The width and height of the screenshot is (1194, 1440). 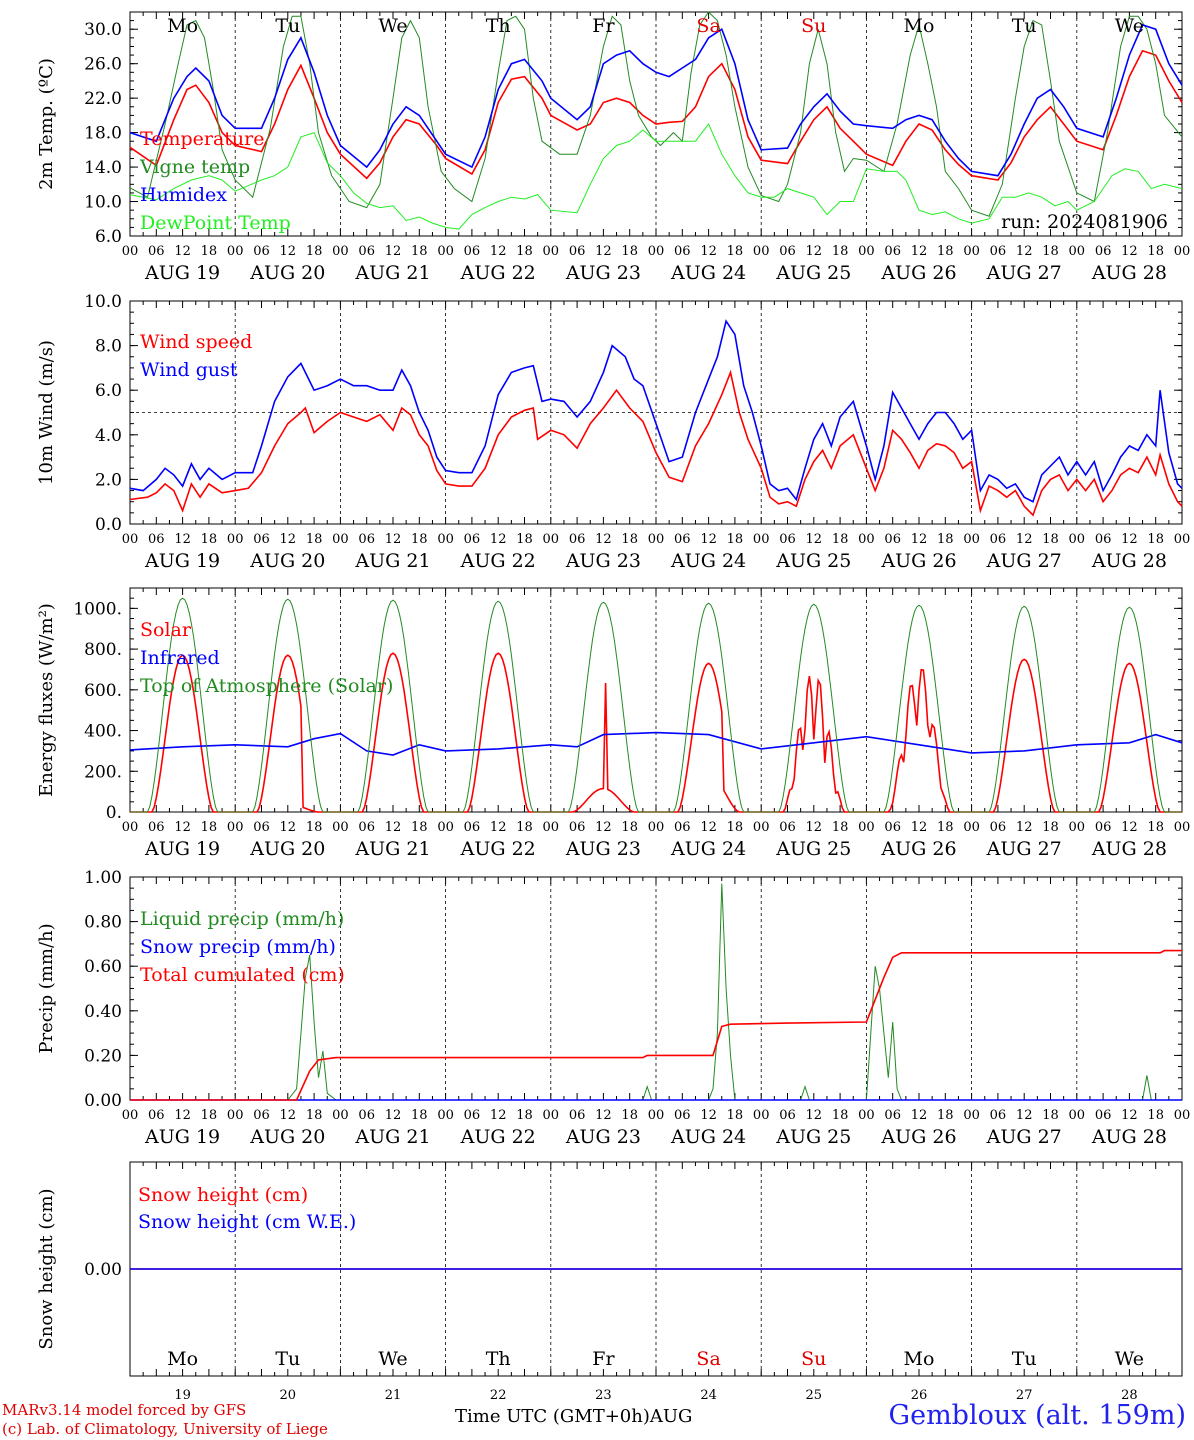 What do you see at coordinates (202, 139) in the screenshot?
I see `legend-entry: Temperature` at bounding box center [202, 139].